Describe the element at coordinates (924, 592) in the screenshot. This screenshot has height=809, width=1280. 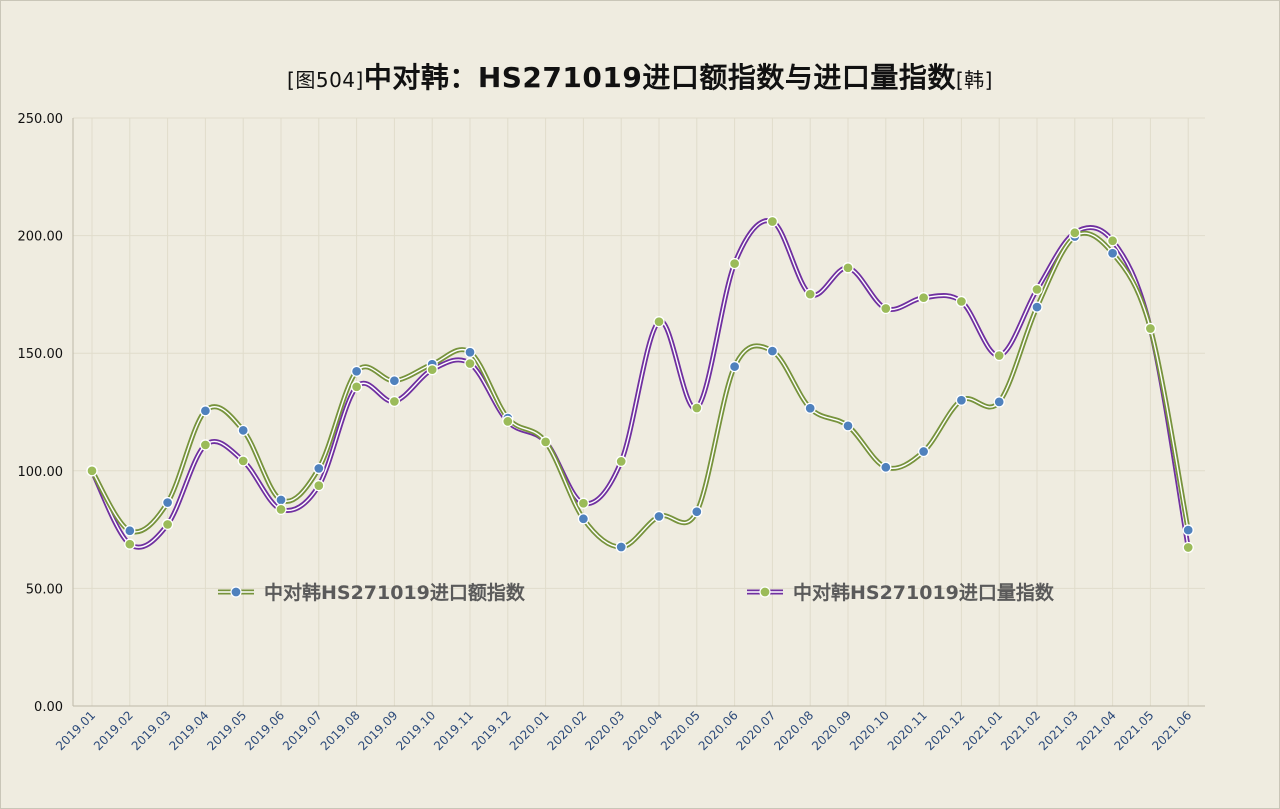
I see `legend-label-series2: 中对韩HS271019进口量指数` at that location.